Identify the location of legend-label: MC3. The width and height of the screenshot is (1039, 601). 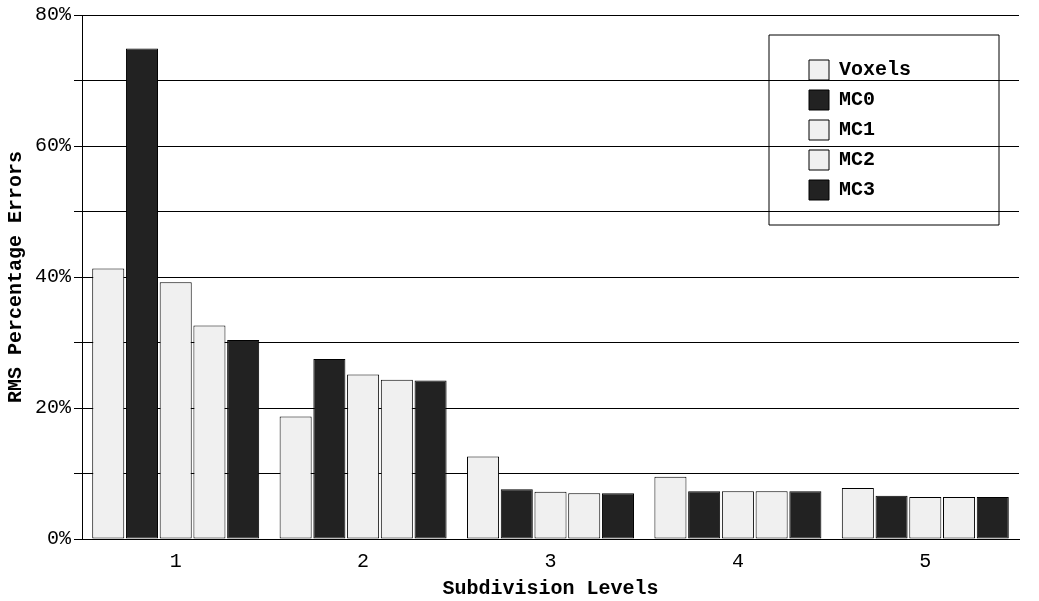
(857, 190).